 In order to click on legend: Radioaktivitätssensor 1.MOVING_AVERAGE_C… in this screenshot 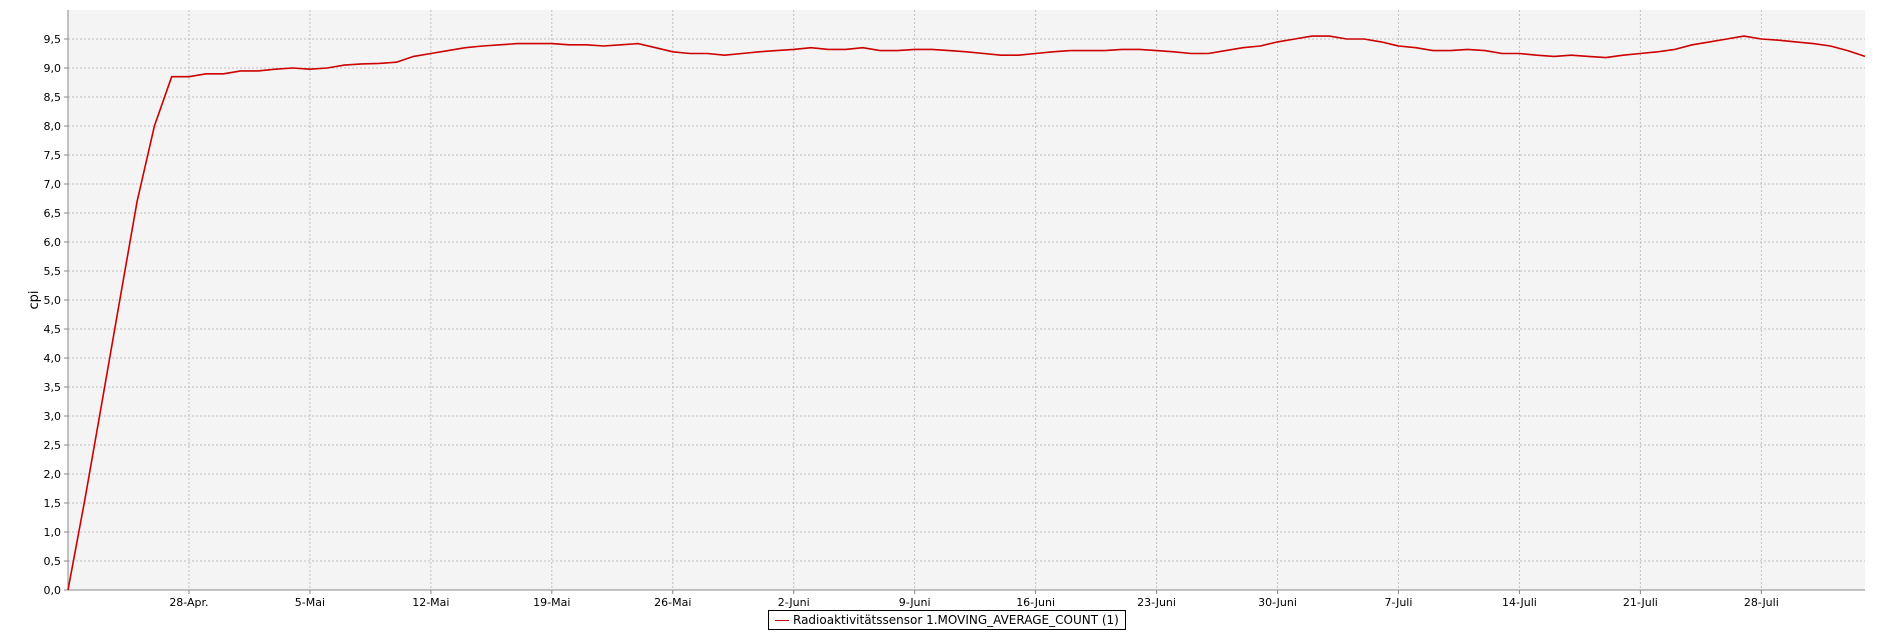, I will do `click(947, 620)`.